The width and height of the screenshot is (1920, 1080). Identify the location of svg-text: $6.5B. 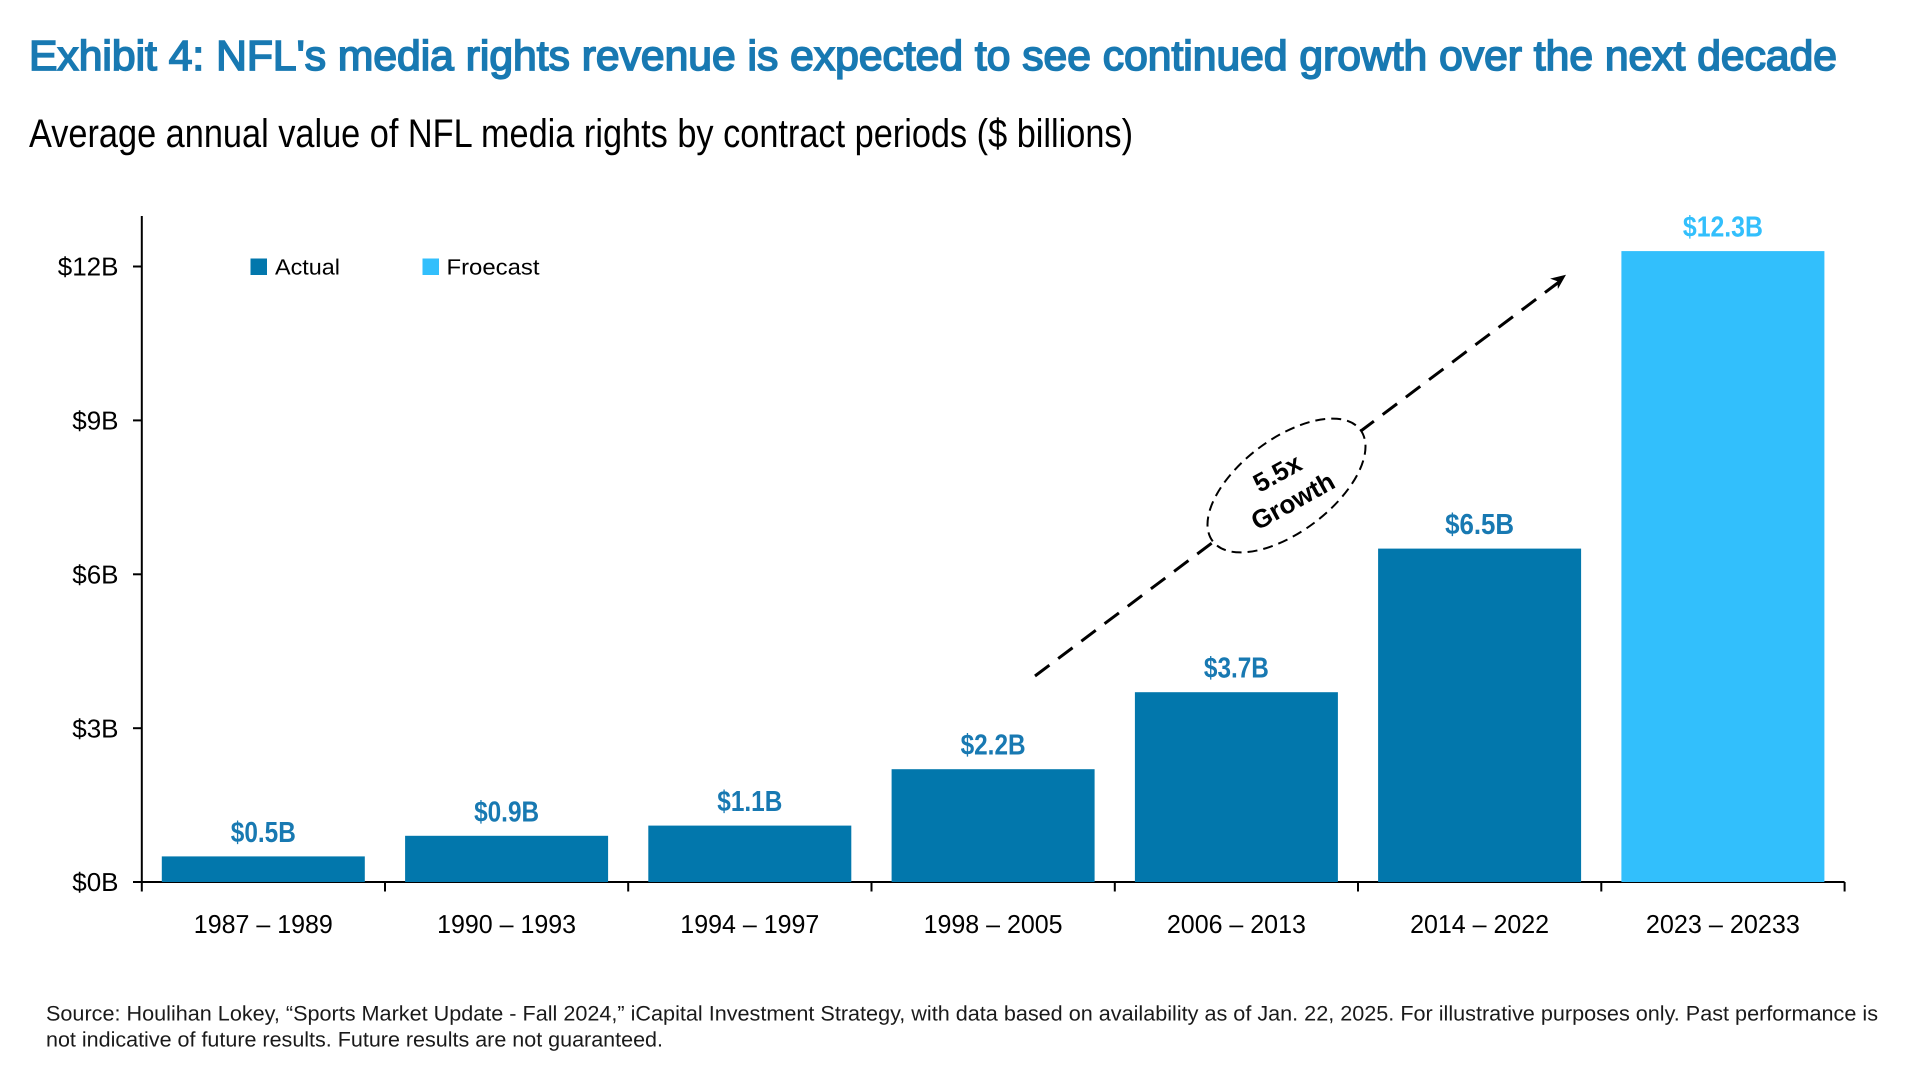
(1479, 525).